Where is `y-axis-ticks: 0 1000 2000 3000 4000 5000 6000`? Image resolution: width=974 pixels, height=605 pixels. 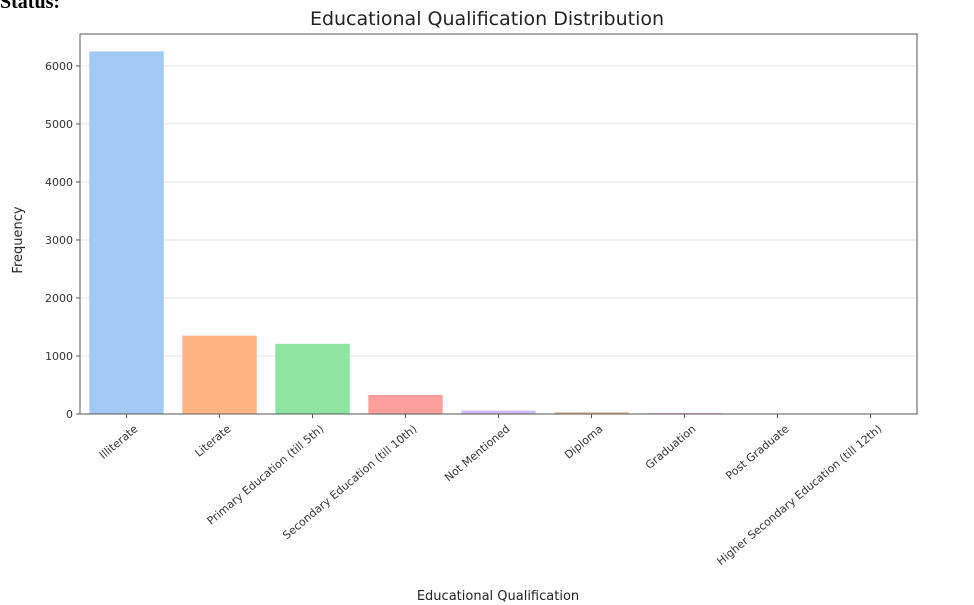
y-axis-ticks: 0 1000 2000 3000 4000 5000 6000 is located at coordinates (62, 240).